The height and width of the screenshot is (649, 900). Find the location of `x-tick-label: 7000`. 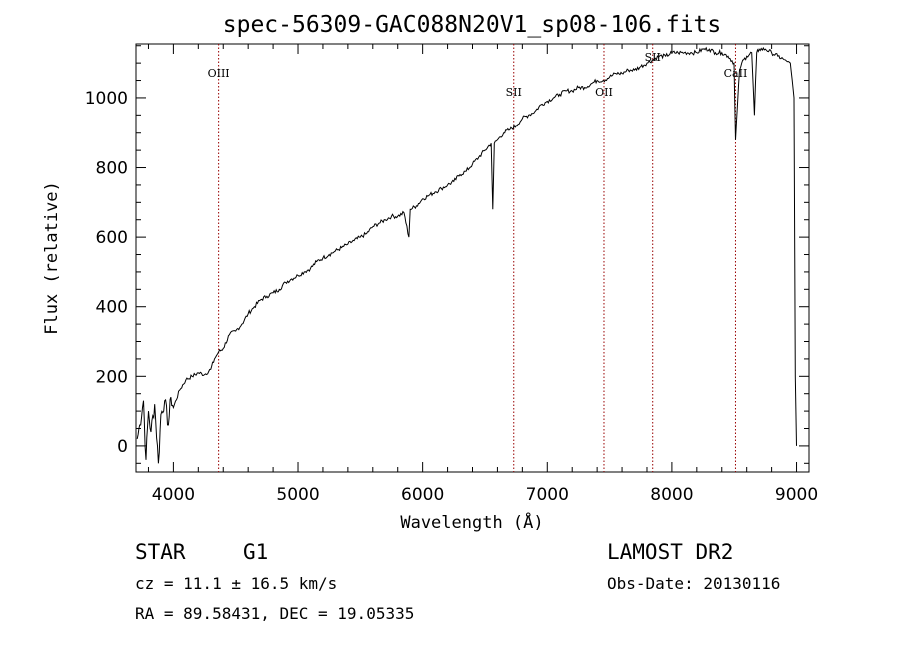

x-tick-label: 7000 is located at coordinates (547, 495).